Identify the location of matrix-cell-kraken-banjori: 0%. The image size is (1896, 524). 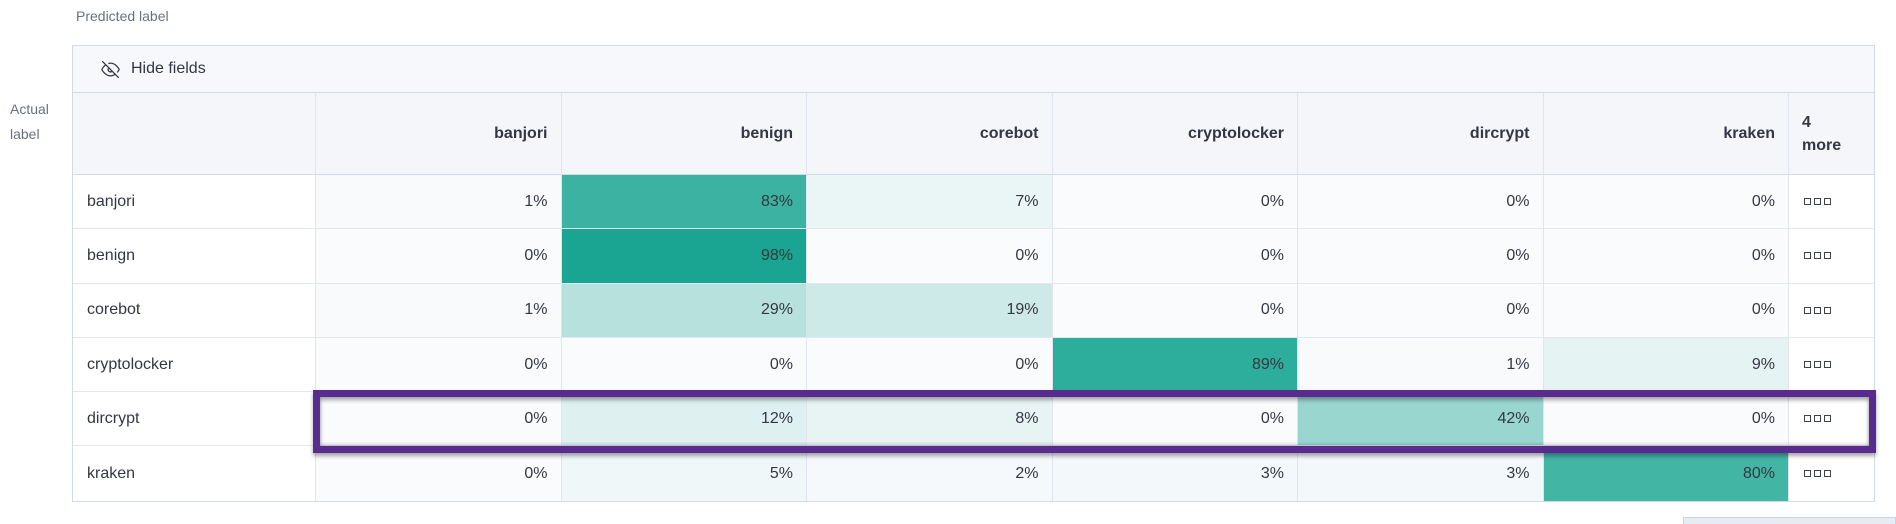
(439, 473).